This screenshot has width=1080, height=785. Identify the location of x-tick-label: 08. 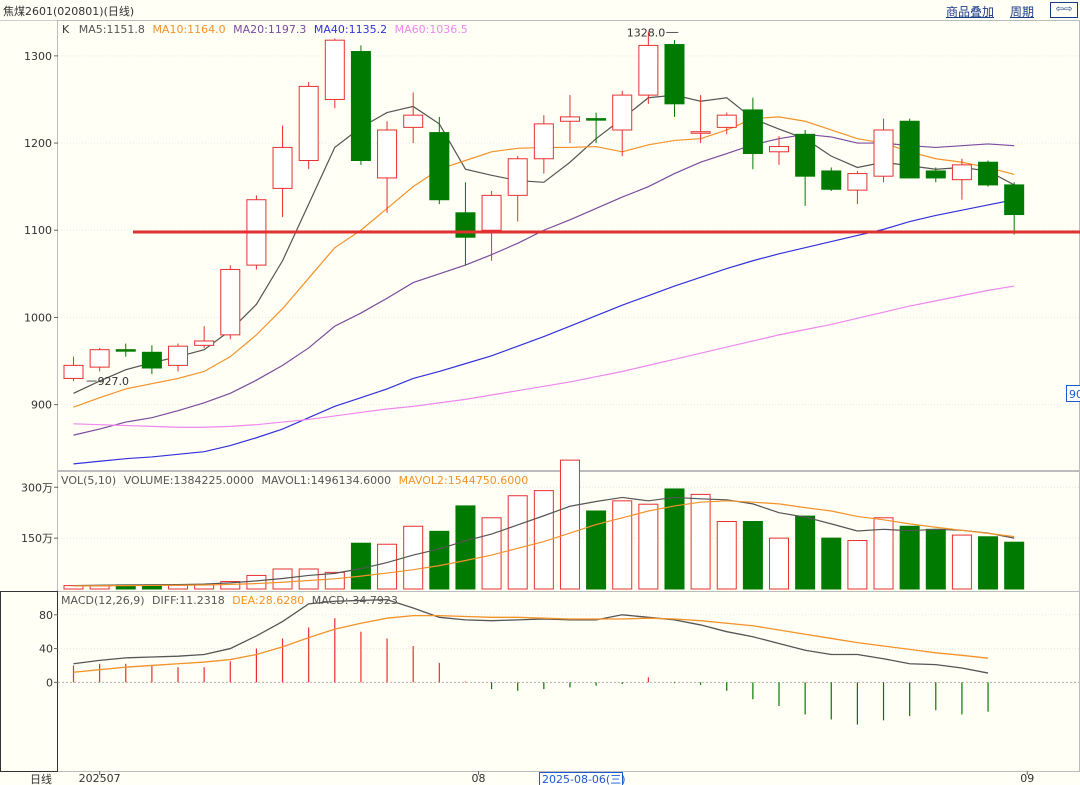
(479, 778).